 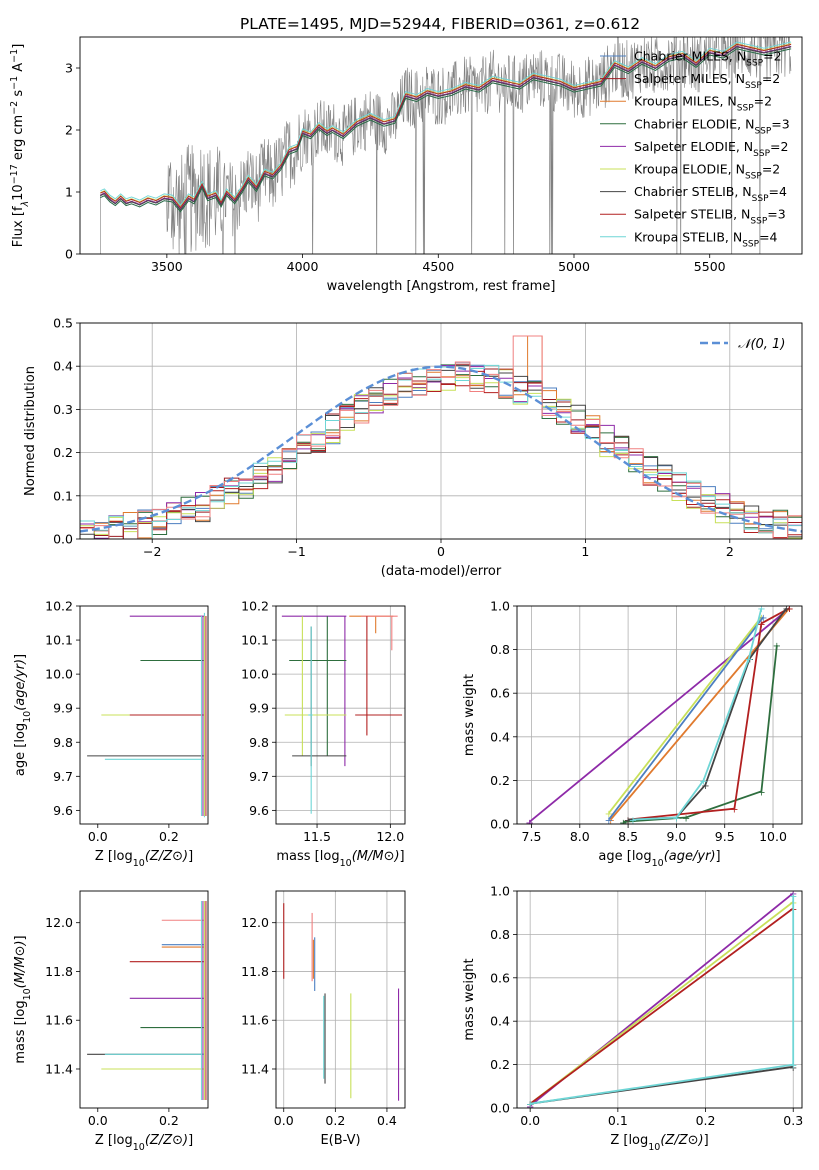 I want to click on label-part: −2, so click(x=14, y=108).